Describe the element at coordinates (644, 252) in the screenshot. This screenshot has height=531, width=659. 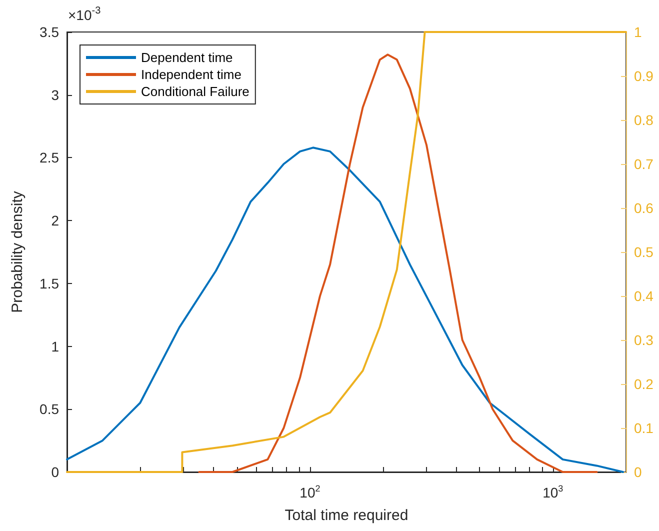
I see `y2-tick-label: 0.5` at that location.